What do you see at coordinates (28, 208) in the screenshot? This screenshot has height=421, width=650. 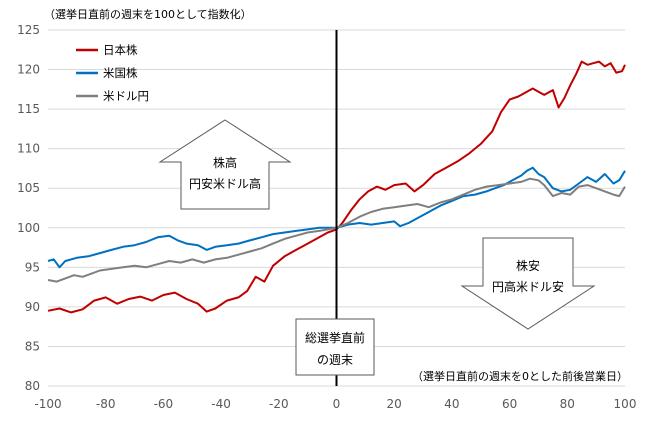 I see `y-axis-ticks: 80 85 90 95 100 105 110 115 120 125` at bounding box center [28, 208].